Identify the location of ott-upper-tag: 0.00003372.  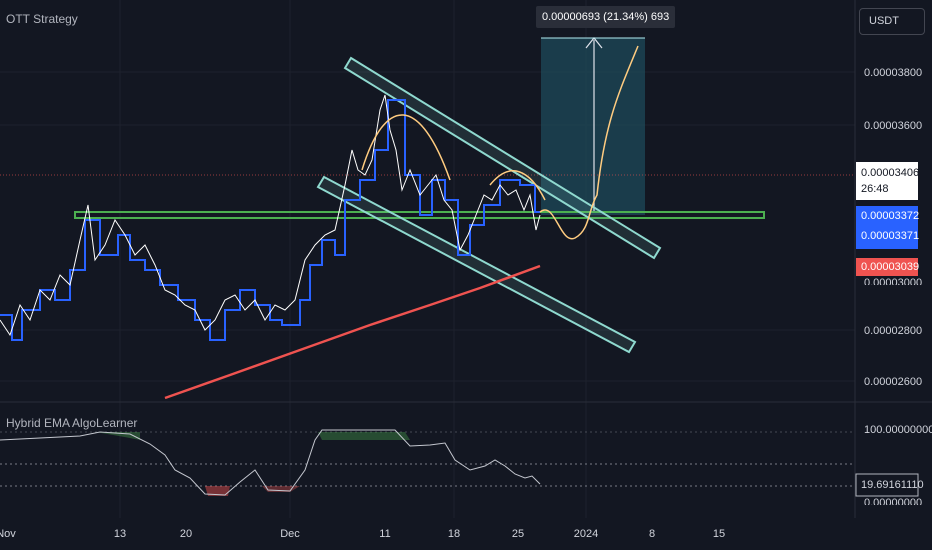
(890, 216).